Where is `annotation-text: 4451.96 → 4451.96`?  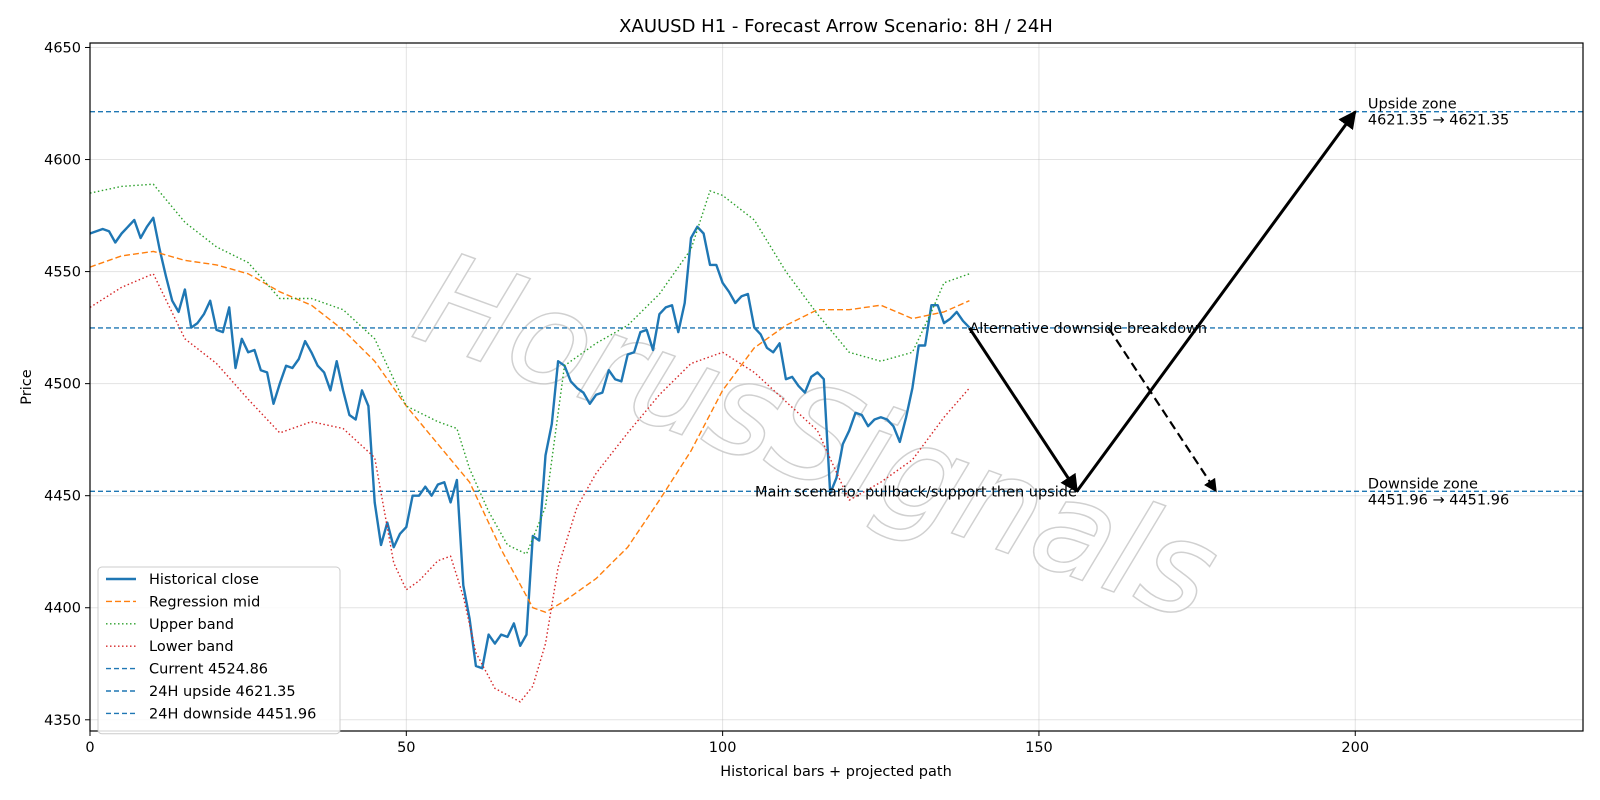 annotation-text: 4451.96 → 4451.96 is located at coordinates (1438, 500).